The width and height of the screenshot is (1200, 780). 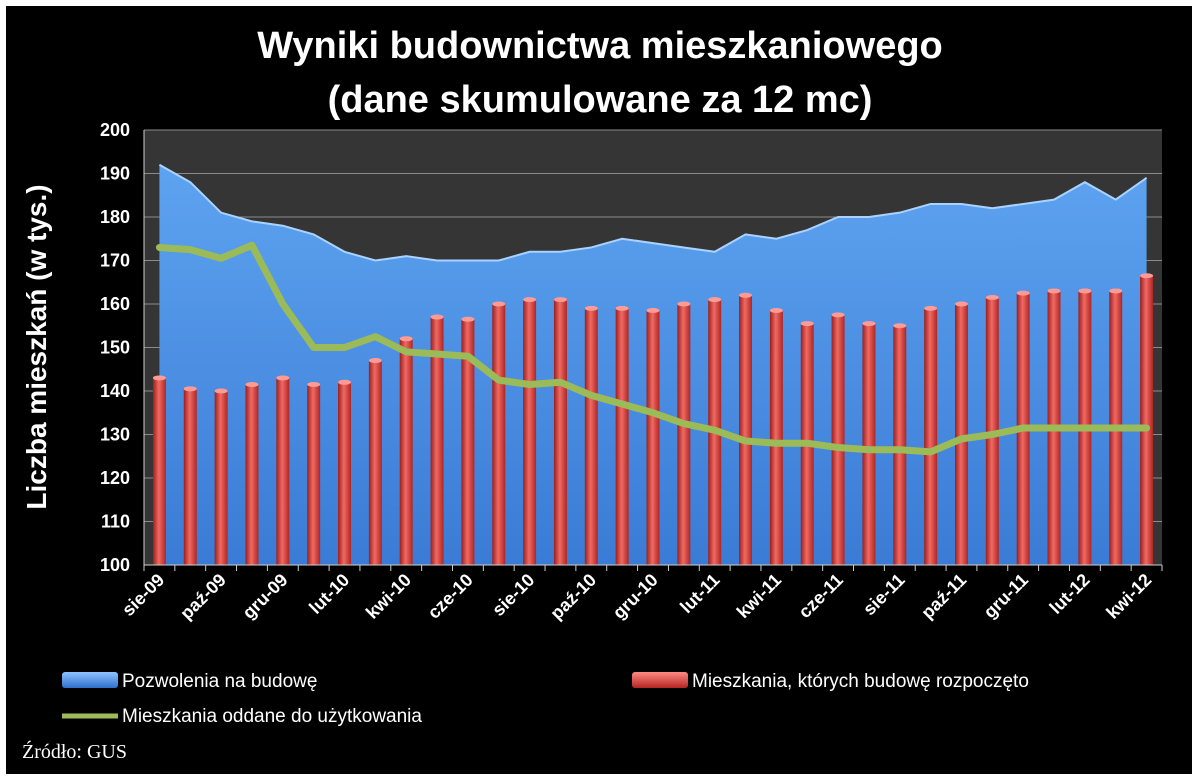 I want to click on x-tick-label: gru-09, so click(x=265, y=596).